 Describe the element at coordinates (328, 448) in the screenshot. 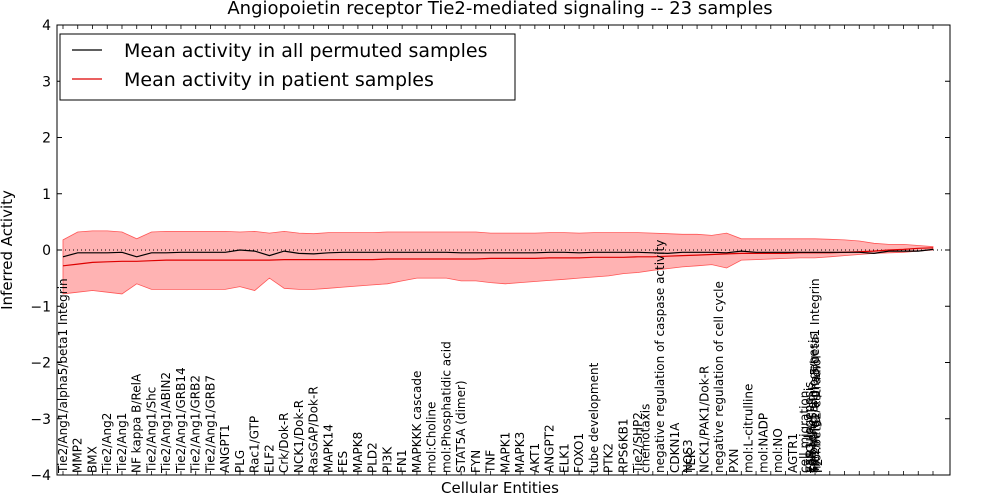

I see `category-label: MAPK14` at that location.